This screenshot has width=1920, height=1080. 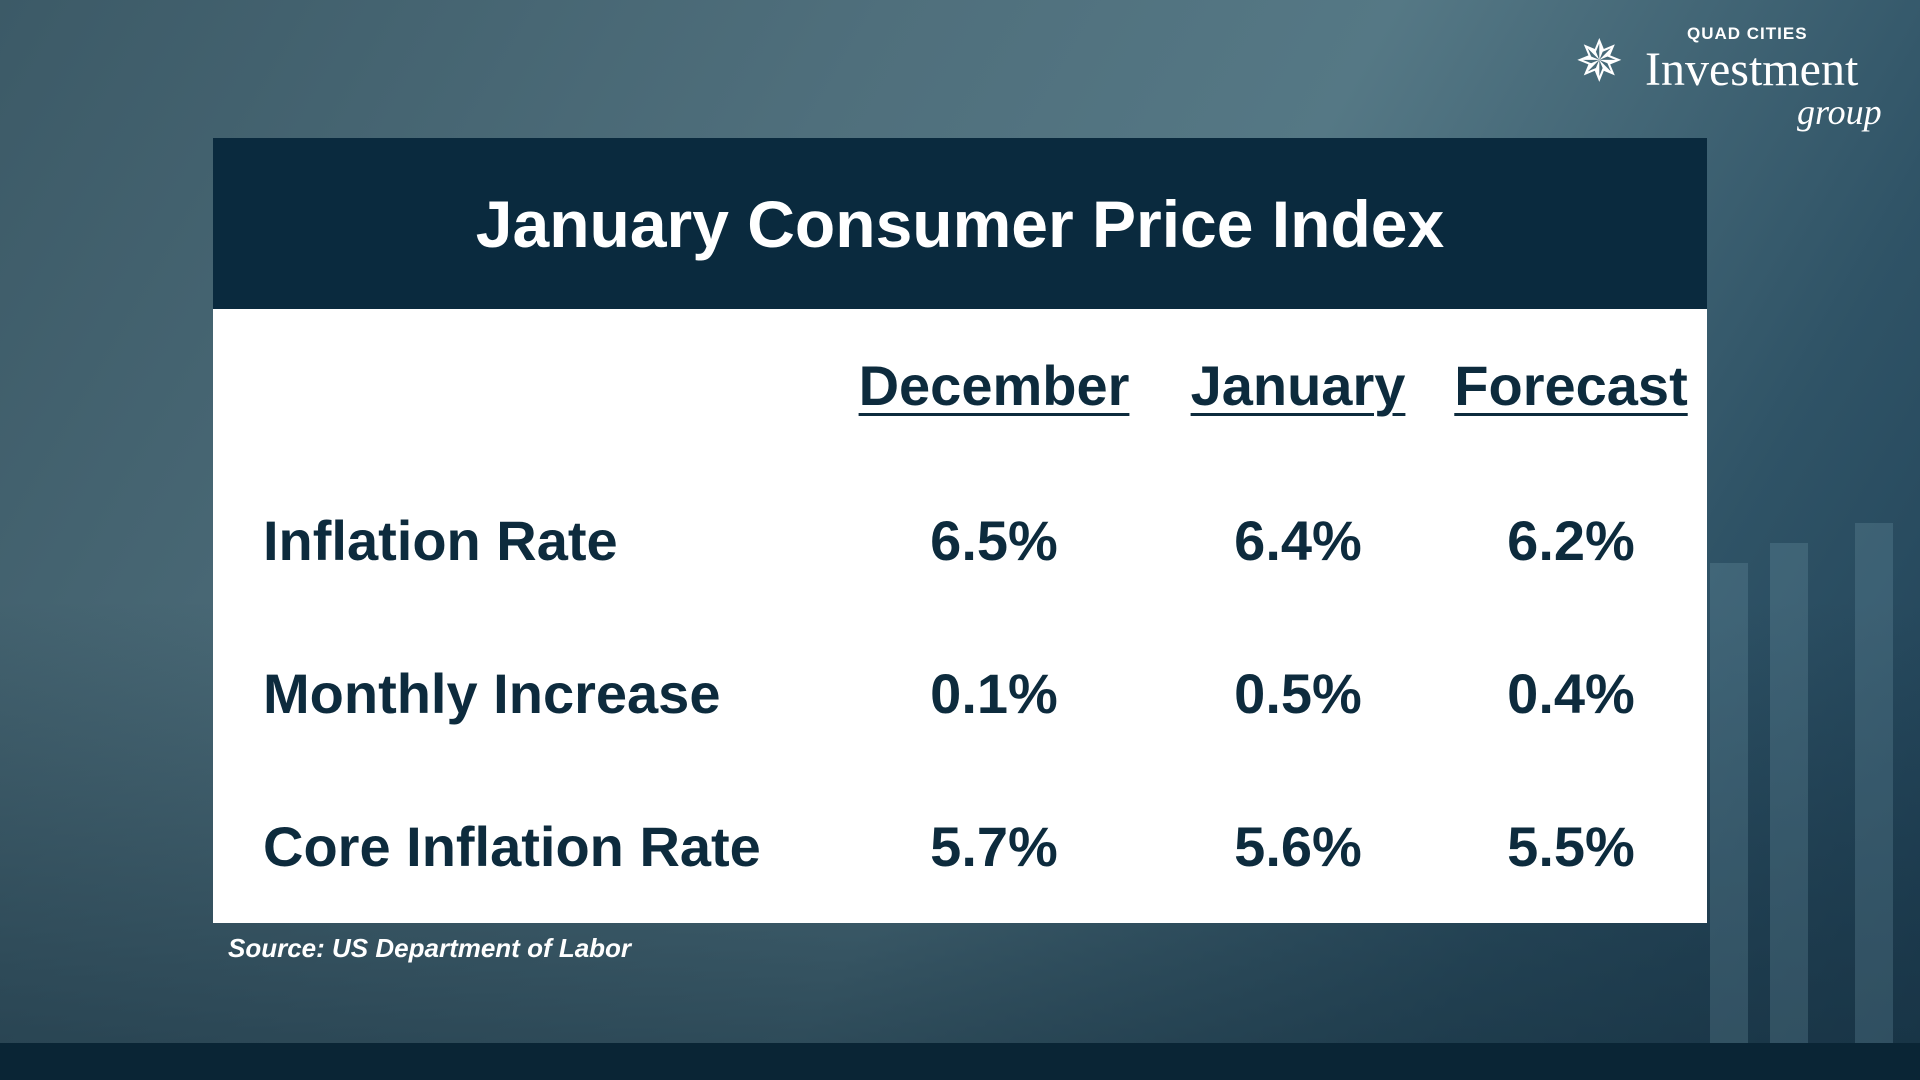 I want to click on cell-value: 6.4%, so click(x=1298, y=540).